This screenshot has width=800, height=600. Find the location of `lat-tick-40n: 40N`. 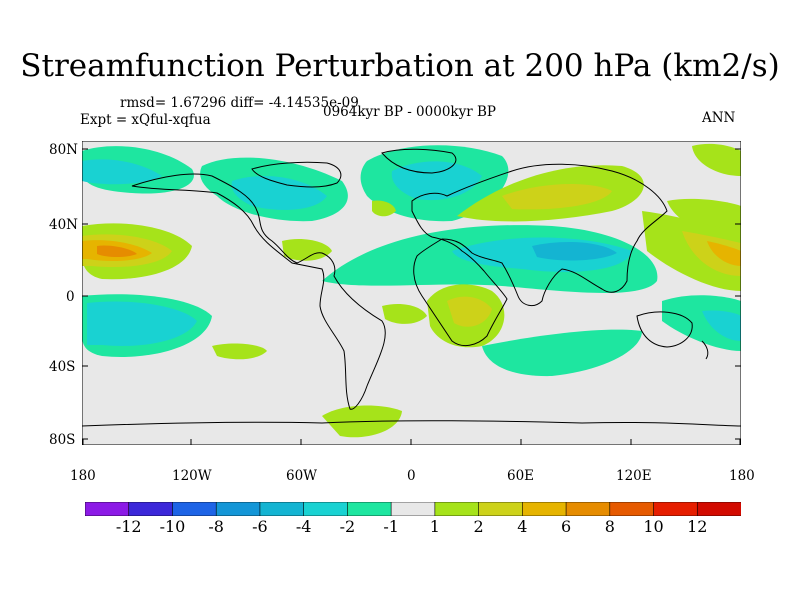

lat-tick-40n: 40N is located at coordinates (63, 225).